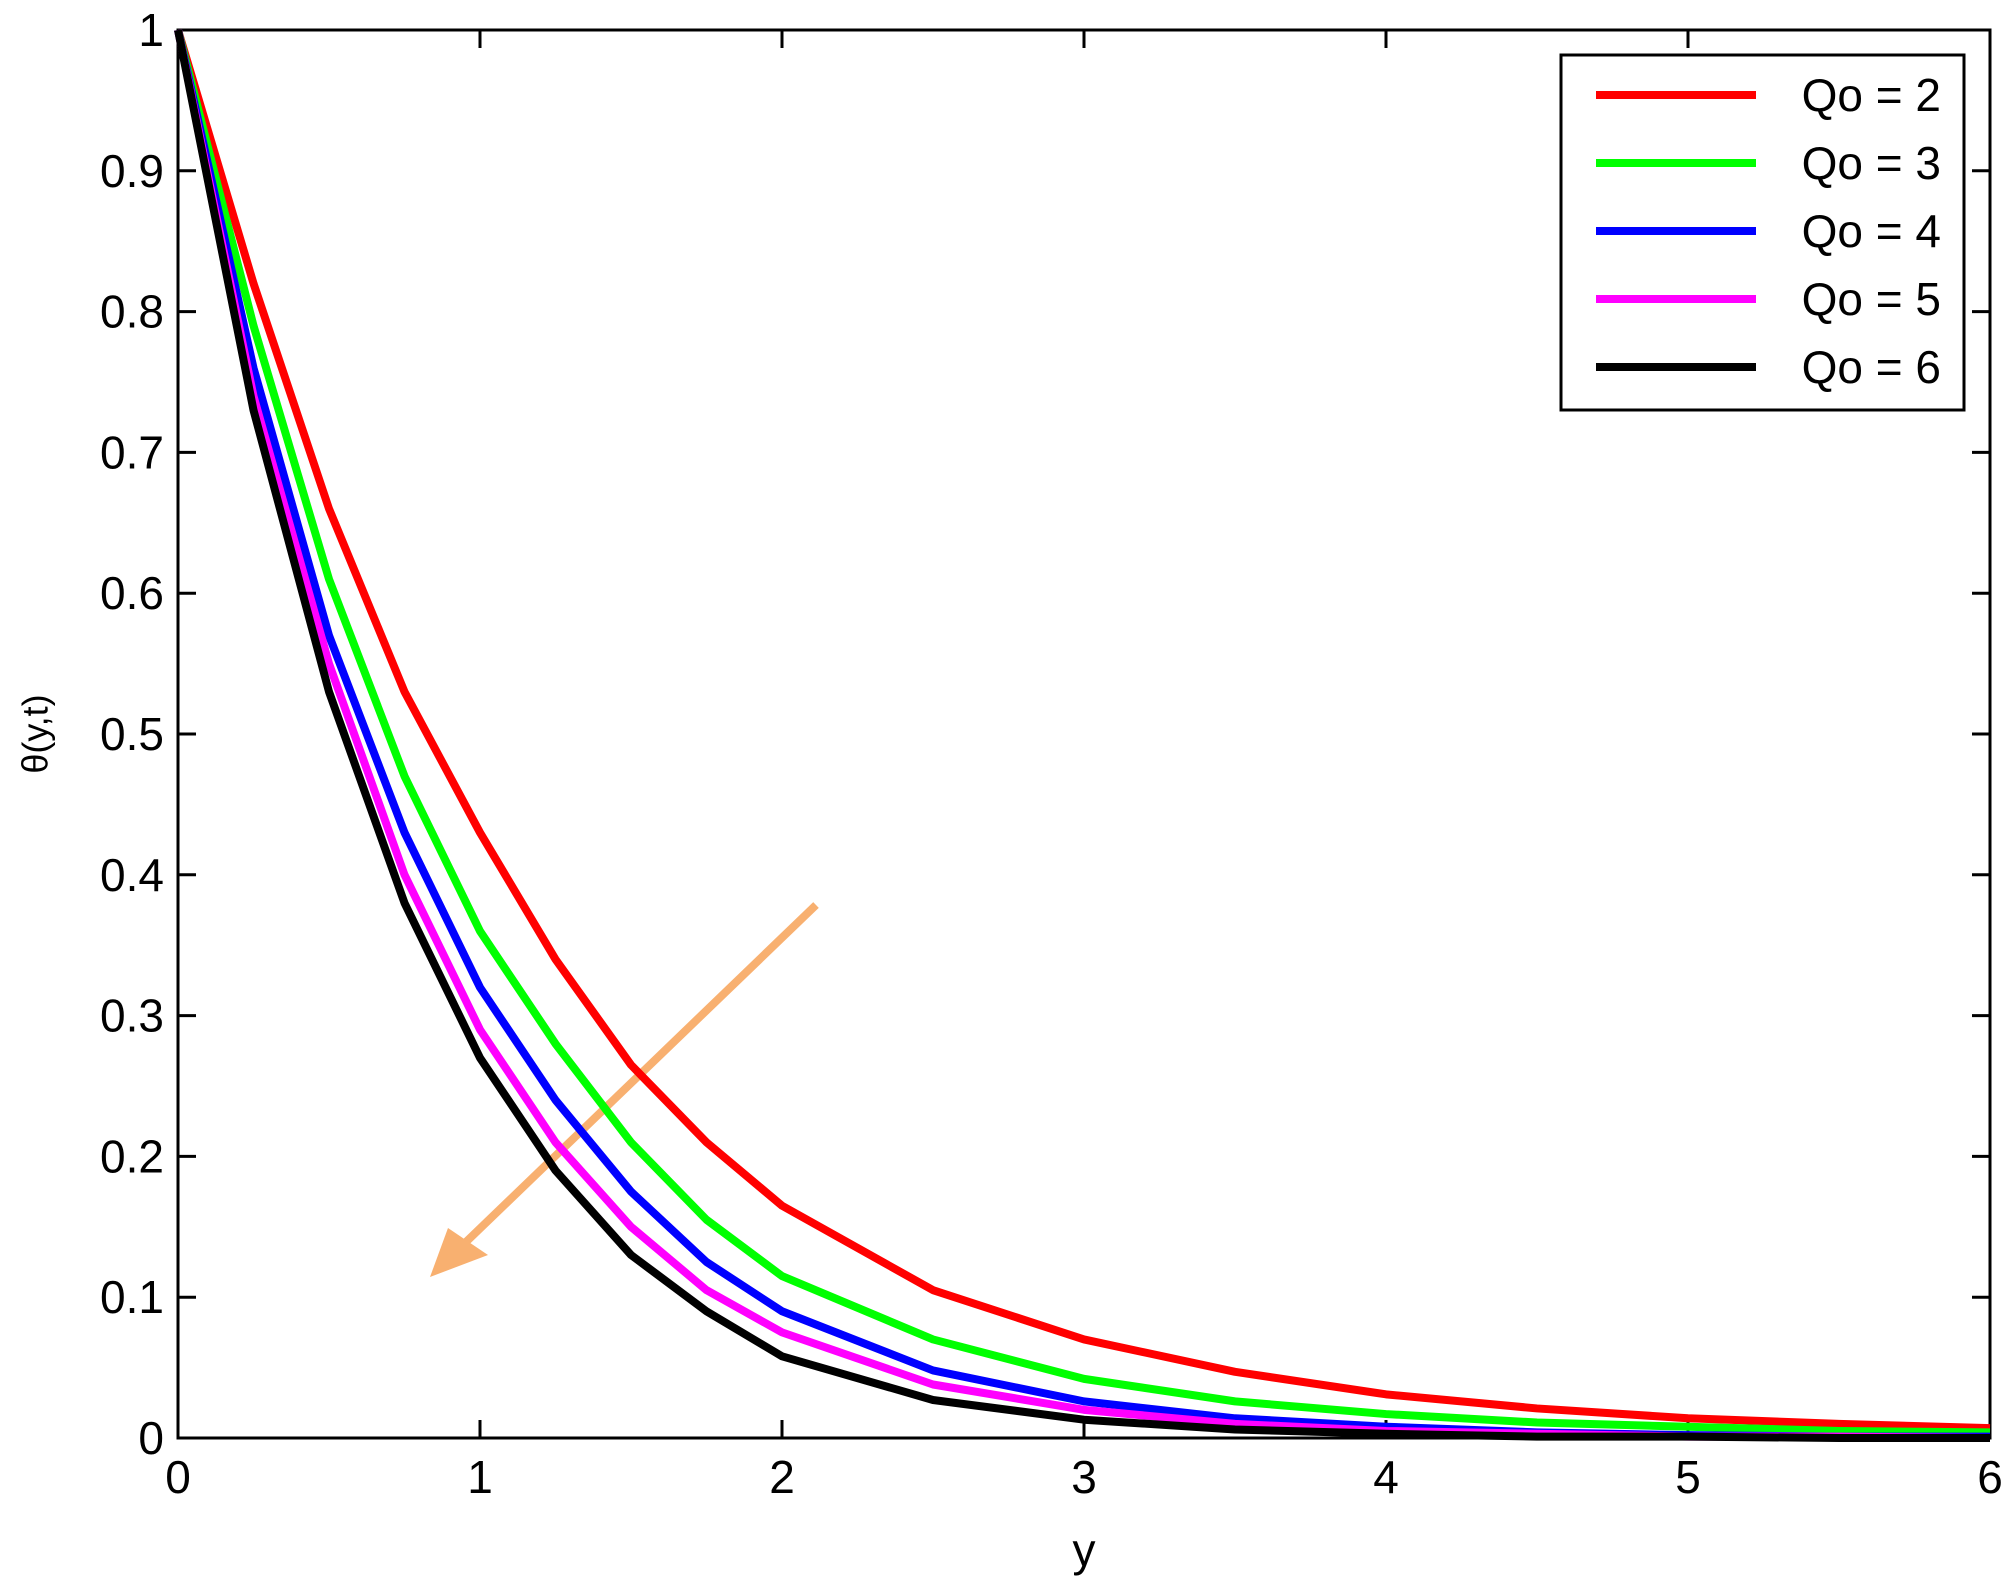  Describe the element at coordinates (132, 875) in the screenshot. I see `y-tick-label: 0.4` at that location.